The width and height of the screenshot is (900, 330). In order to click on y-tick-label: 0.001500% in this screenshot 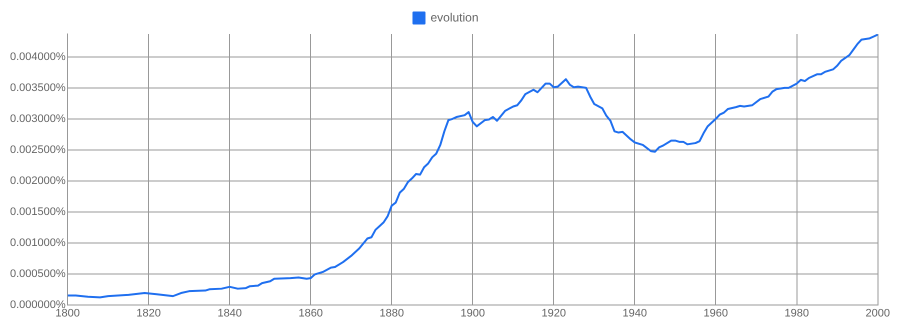, I will do `click(38, 212)`.